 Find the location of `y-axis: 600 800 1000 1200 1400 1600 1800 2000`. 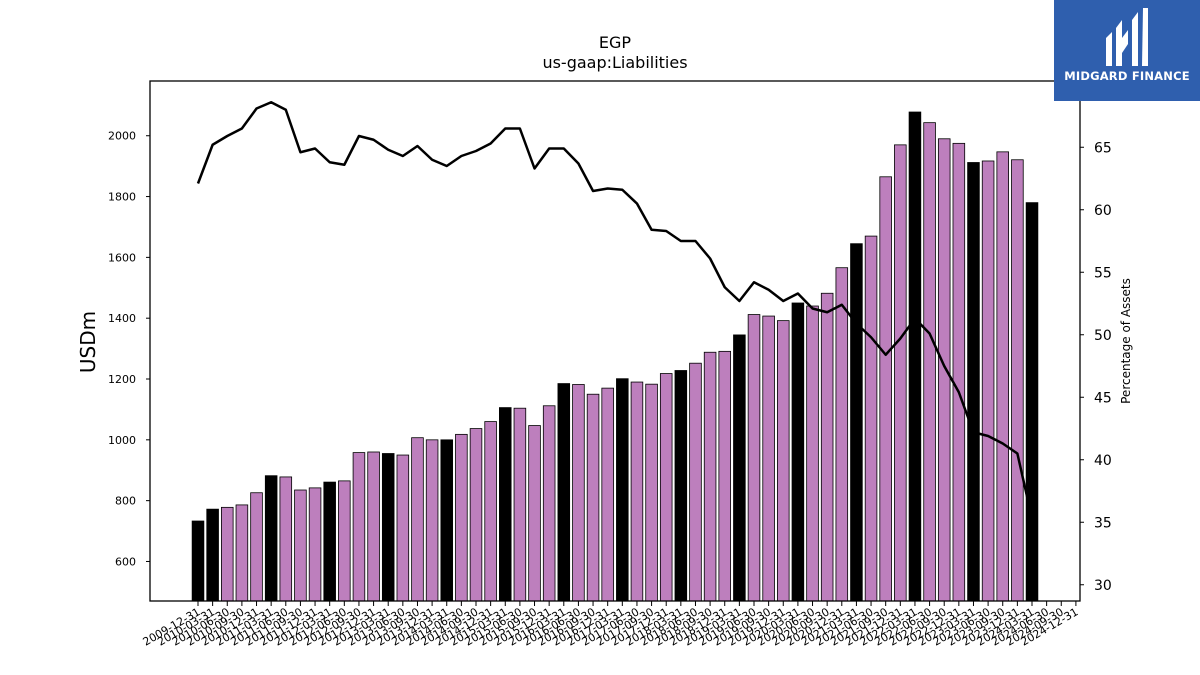

y-axis: 600 800 1000 1200 1400 1600 1800 2000 is located at coordinates (129, 349).